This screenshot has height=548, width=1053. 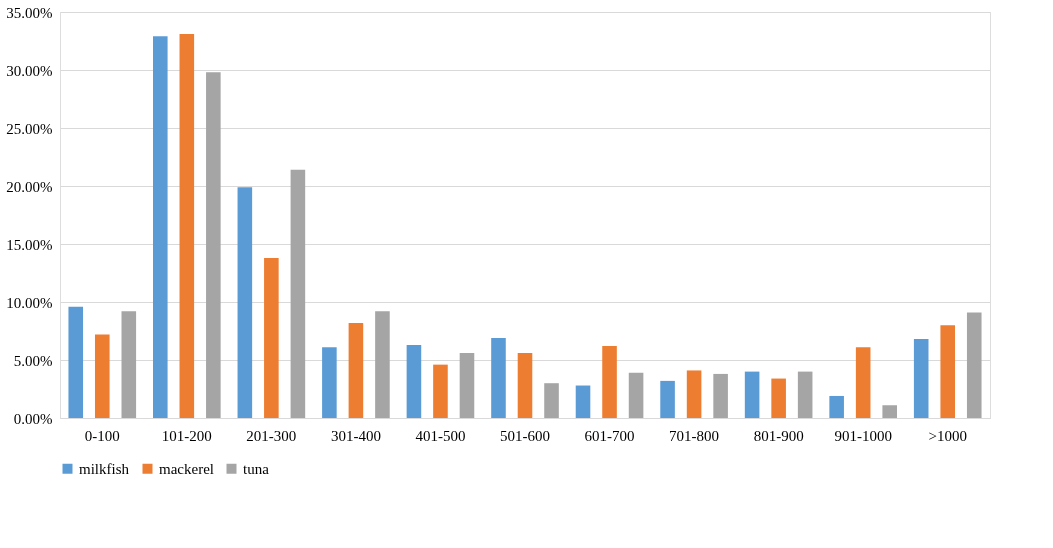 I want to click on x-tick-label: 401-500, so click(x=440, y=435).